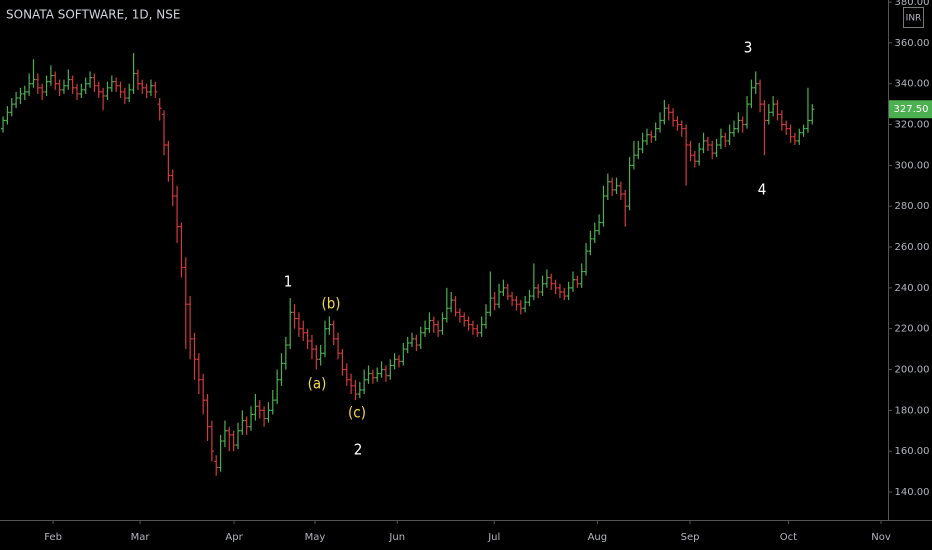 This screenshot has width=932, height=550. I want to click on x-tick-label: Aug, so click(598, 537).